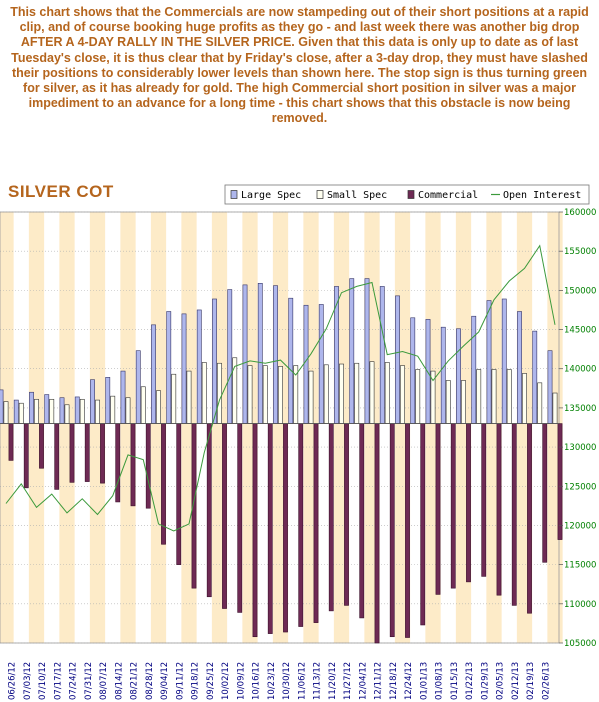 This screenshot has height=702, width=599. What do you see at coordinates (13, 681) in the screenshot?
I see `x-tick-label: 06/26/12` at bounding box center [13, 681].